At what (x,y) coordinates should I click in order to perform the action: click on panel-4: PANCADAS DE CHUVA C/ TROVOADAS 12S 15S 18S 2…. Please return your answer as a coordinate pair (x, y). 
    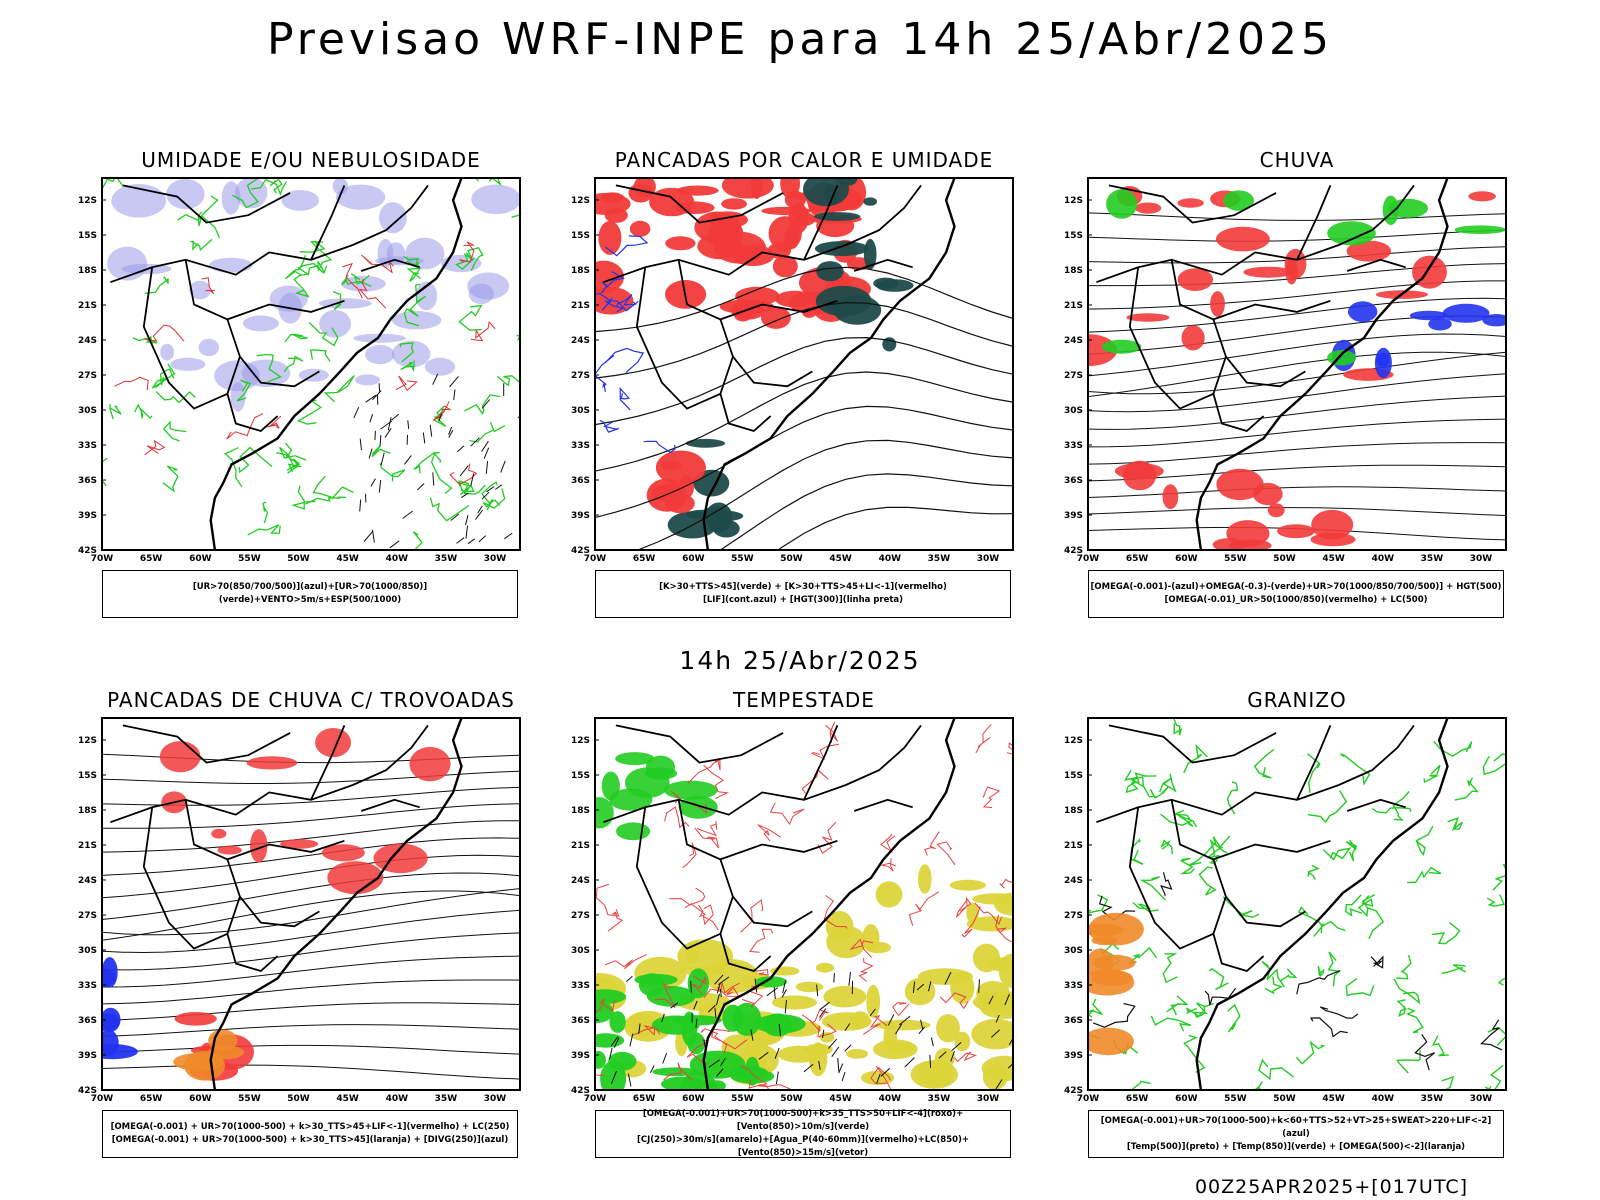
    Looking at the image, I should click on (295, 923).